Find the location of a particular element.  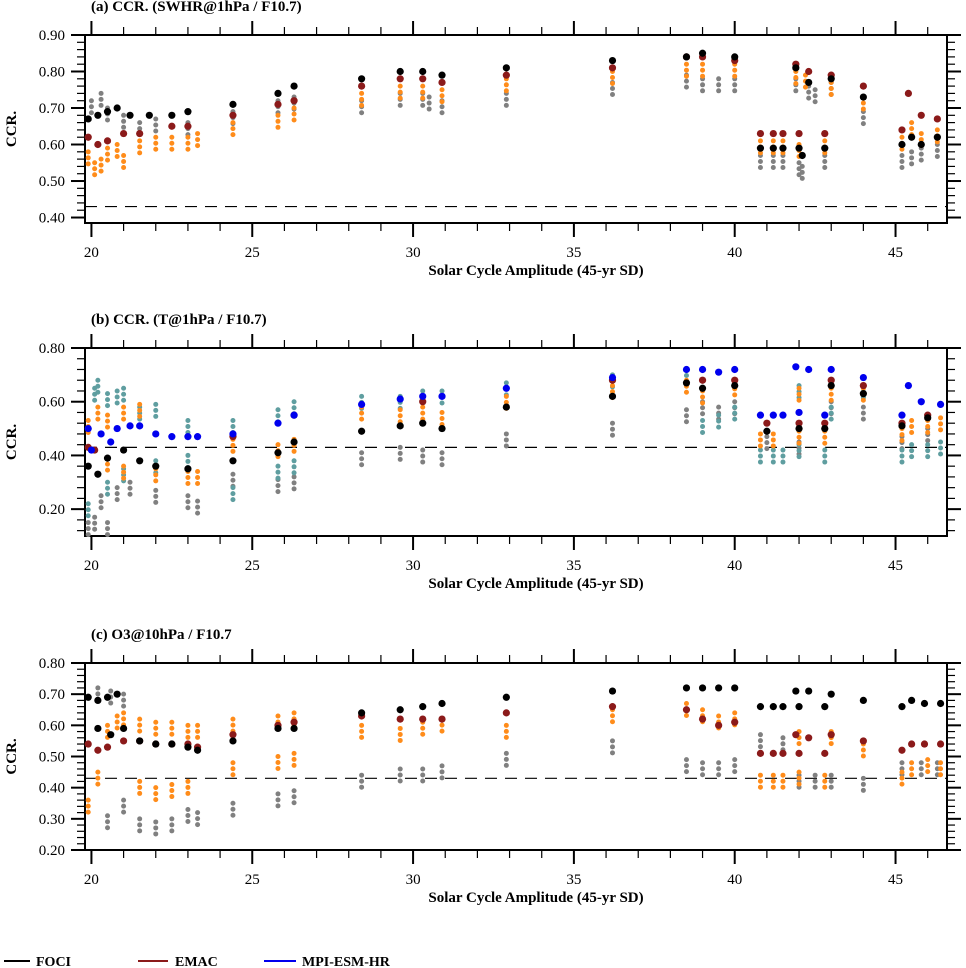

x-tick-label: 30 is located at coordinates (413, 566).